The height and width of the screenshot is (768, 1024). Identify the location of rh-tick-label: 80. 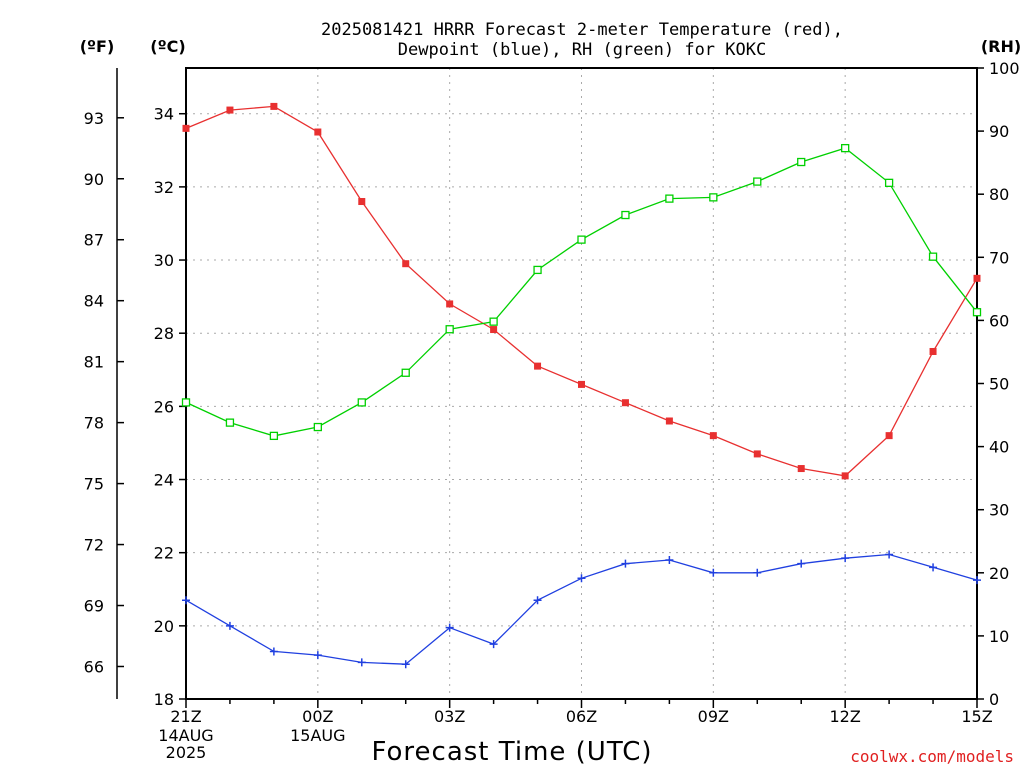
(999, 194).